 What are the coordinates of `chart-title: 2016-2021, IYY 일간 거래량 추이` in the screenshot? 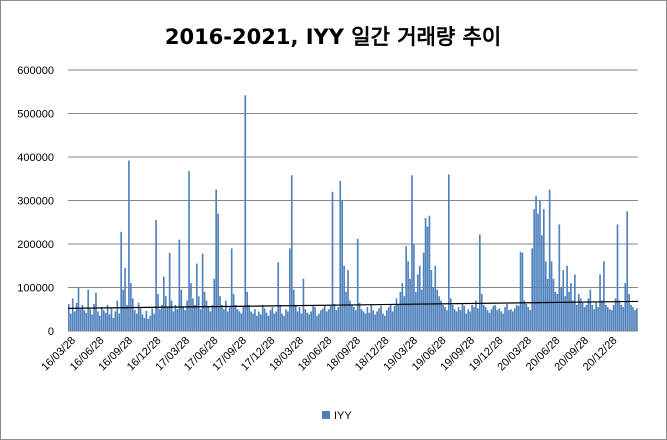 It's located at (333, 37).